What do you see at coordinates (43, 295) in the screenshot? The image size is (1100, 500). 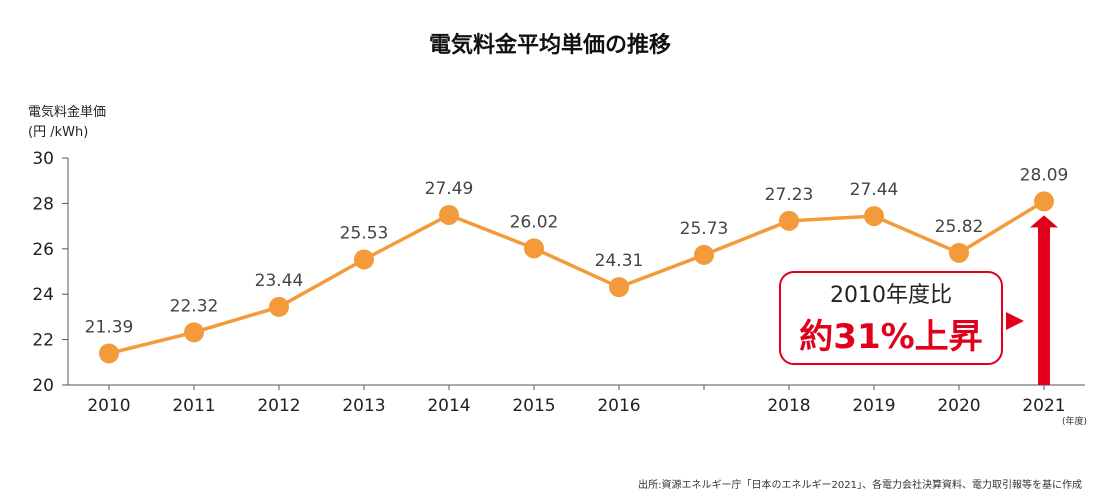 I see `y-tick-label: 24` at bounding box center [43, 295].